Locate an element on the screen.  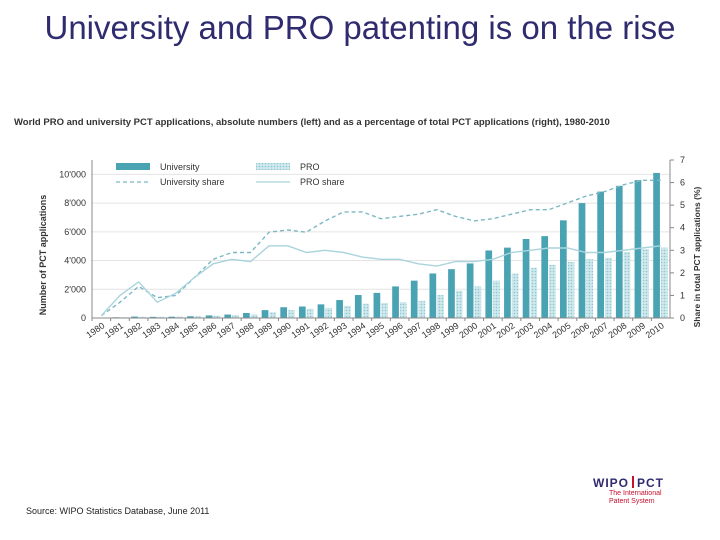
x-tick-label: 1999 is located at coordinates (450, 330).